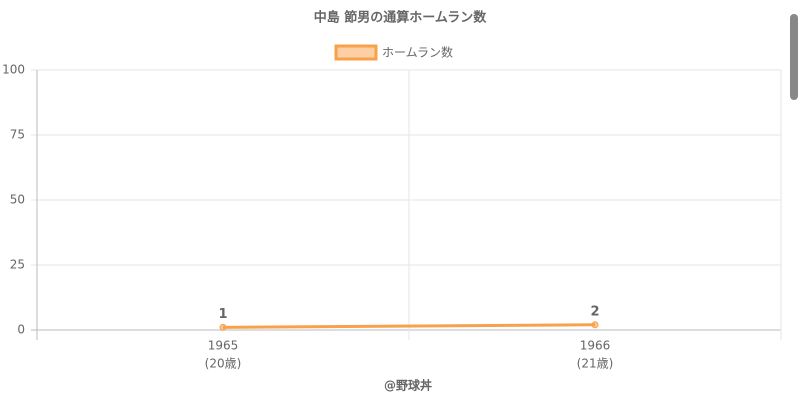  Describe the element at coordinates (21, 330) in the screenshot. I see `y-tick-label: 0` at that location.